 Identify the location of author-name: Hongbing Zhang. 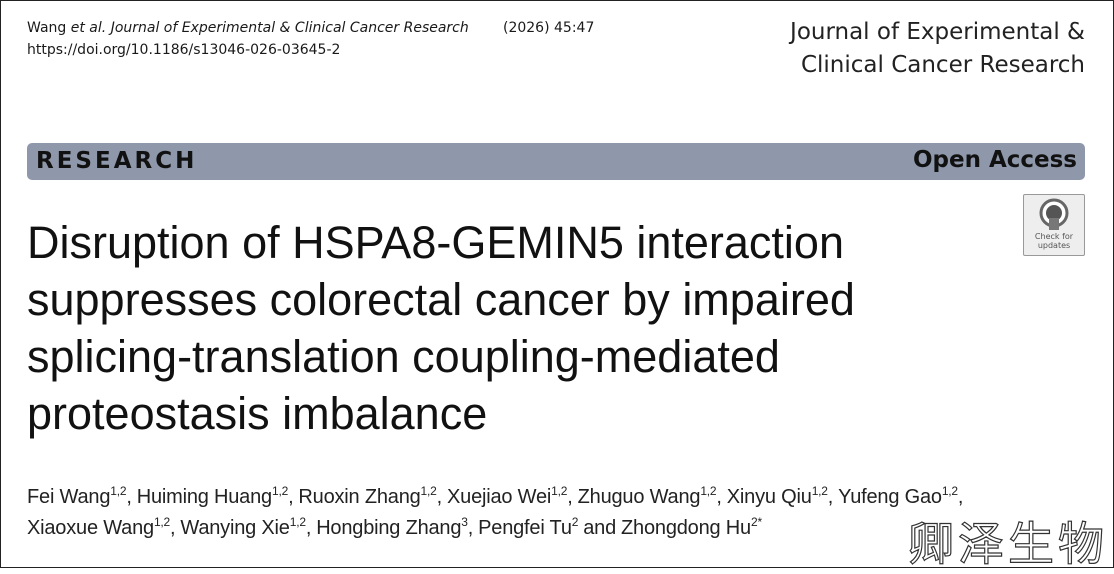
(389, 528).